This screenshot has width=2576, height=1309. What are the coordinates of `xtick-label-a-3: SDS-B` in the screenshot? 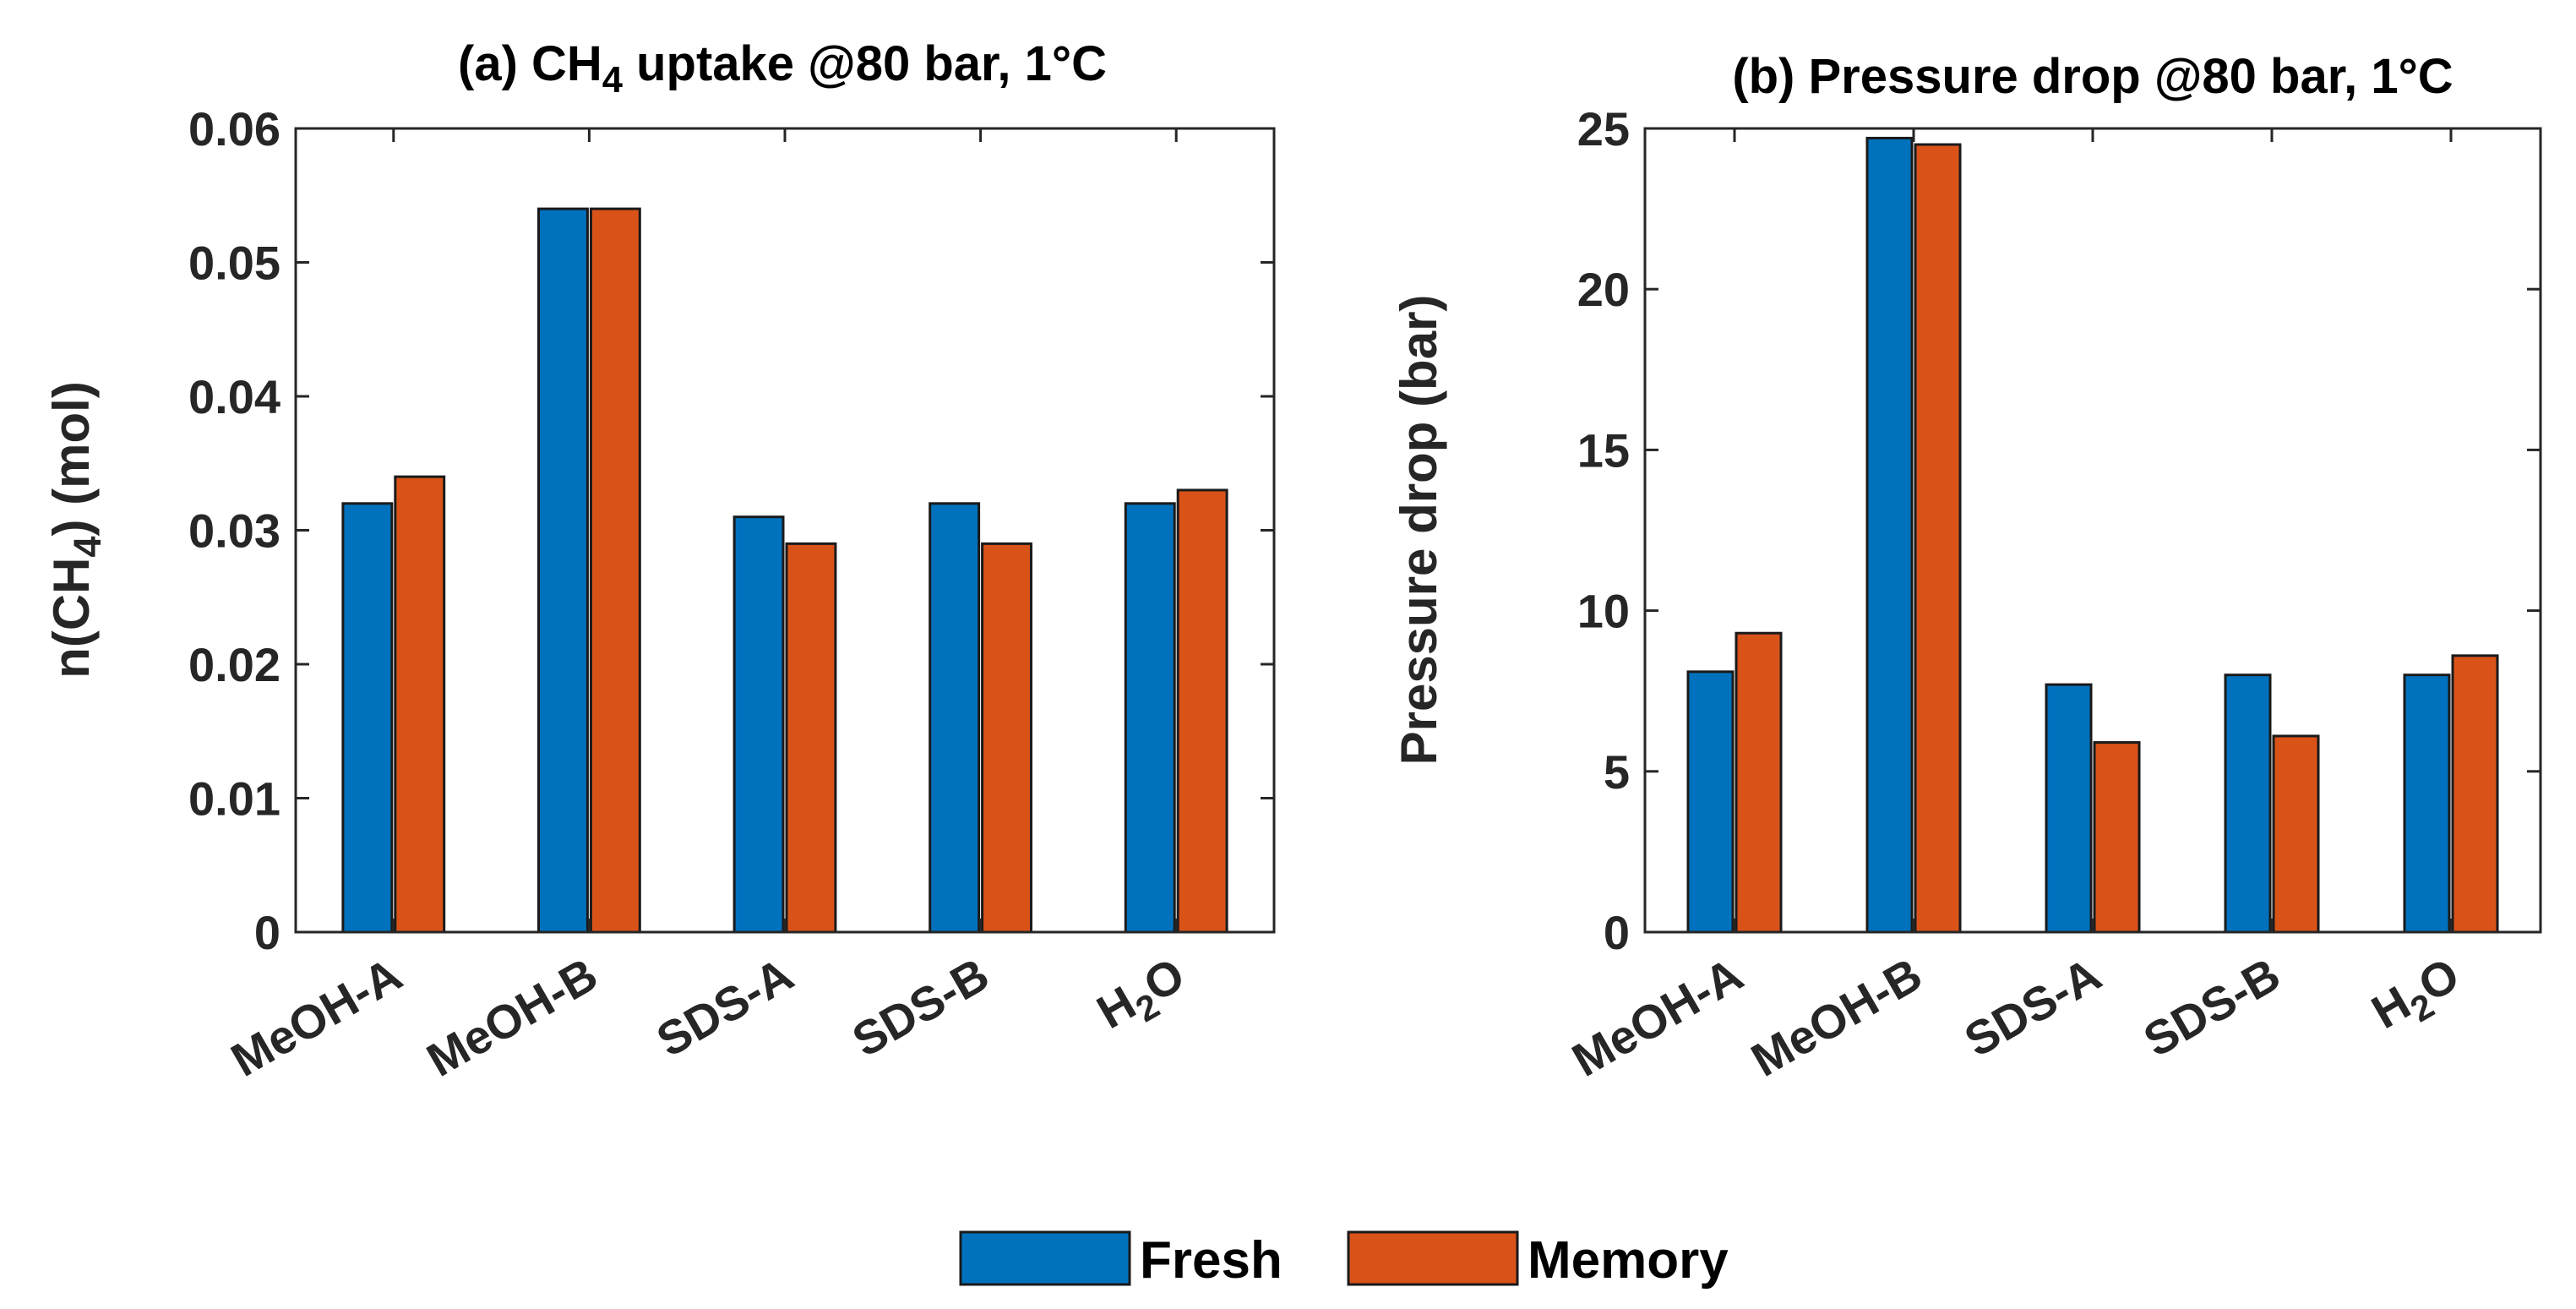 It's located at (920, 1007).